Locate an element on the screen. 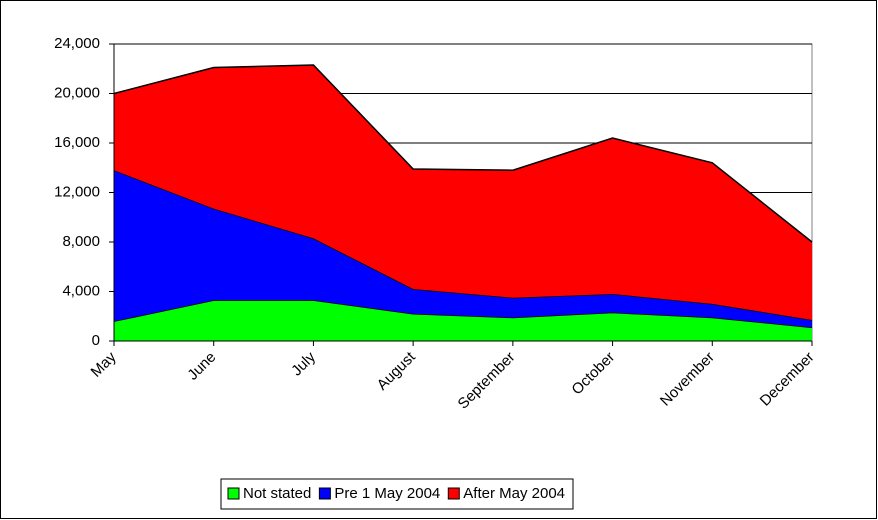 The image size is (878, 520). y-tick-label: 20,000 is located at coordinates (77, 92).